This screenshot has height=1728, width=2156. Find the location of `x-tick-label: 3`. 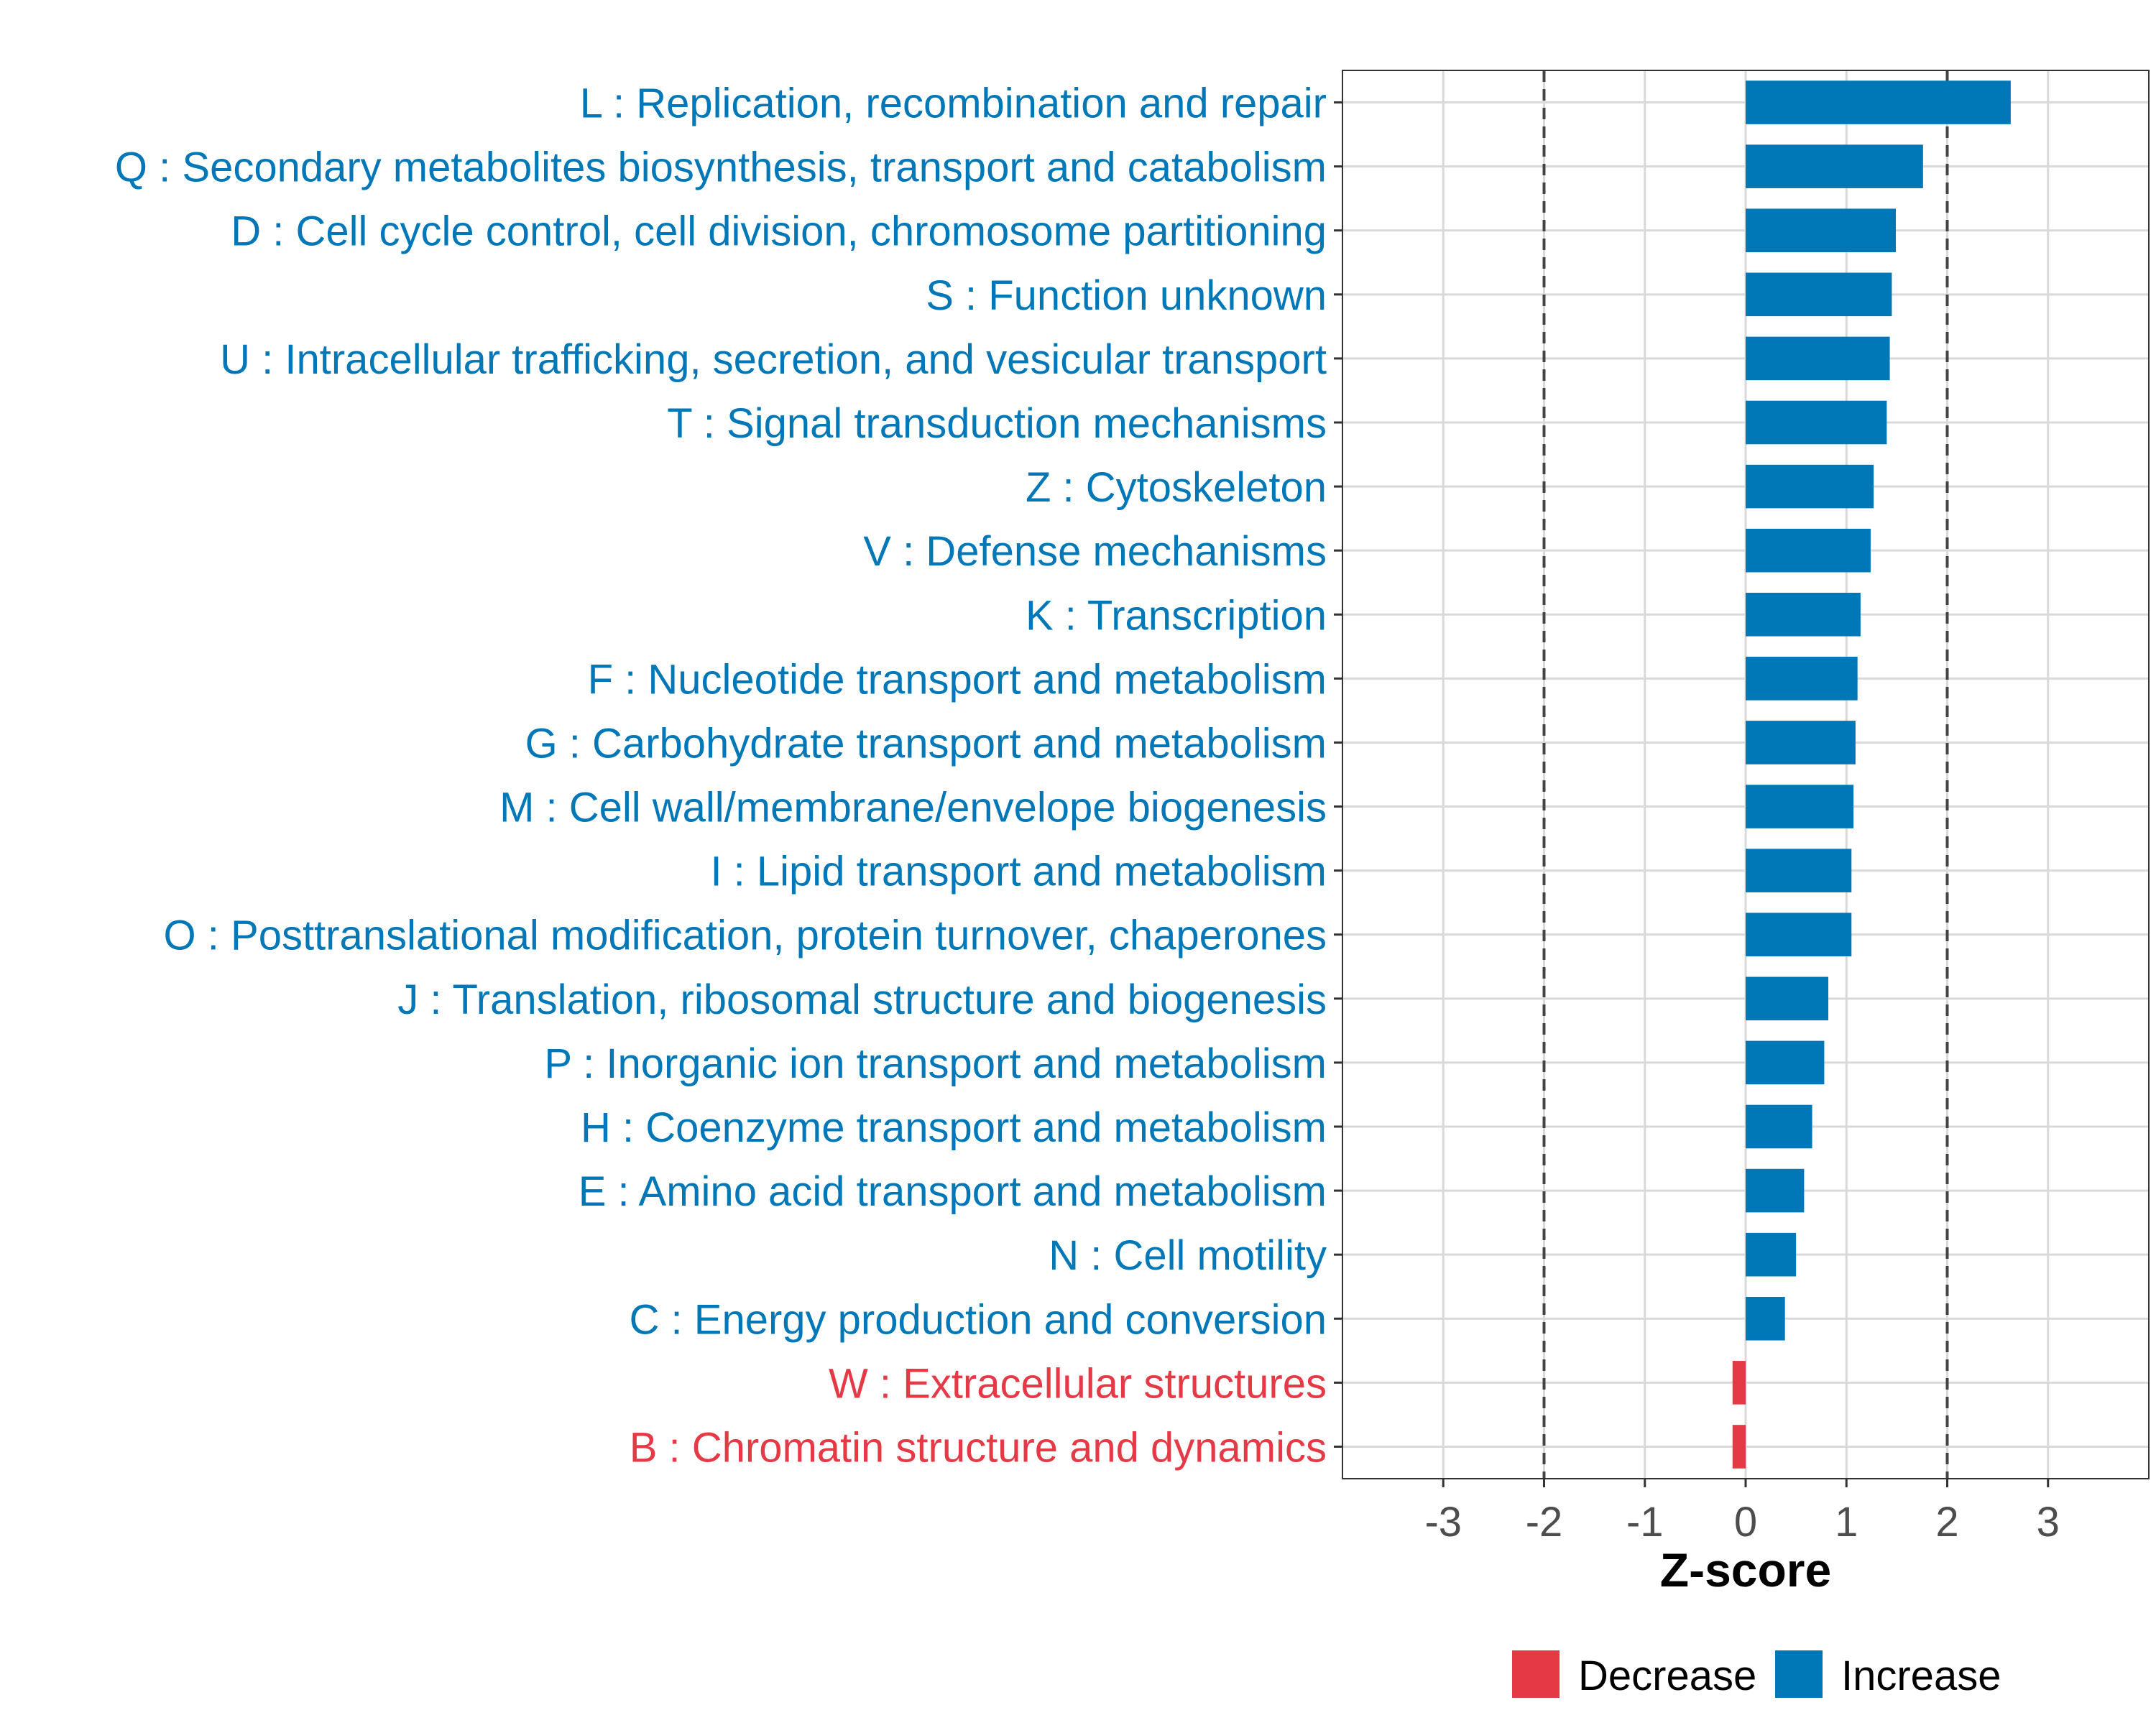

x-tick-label: 3 is located at coordinates (2049, 1523).